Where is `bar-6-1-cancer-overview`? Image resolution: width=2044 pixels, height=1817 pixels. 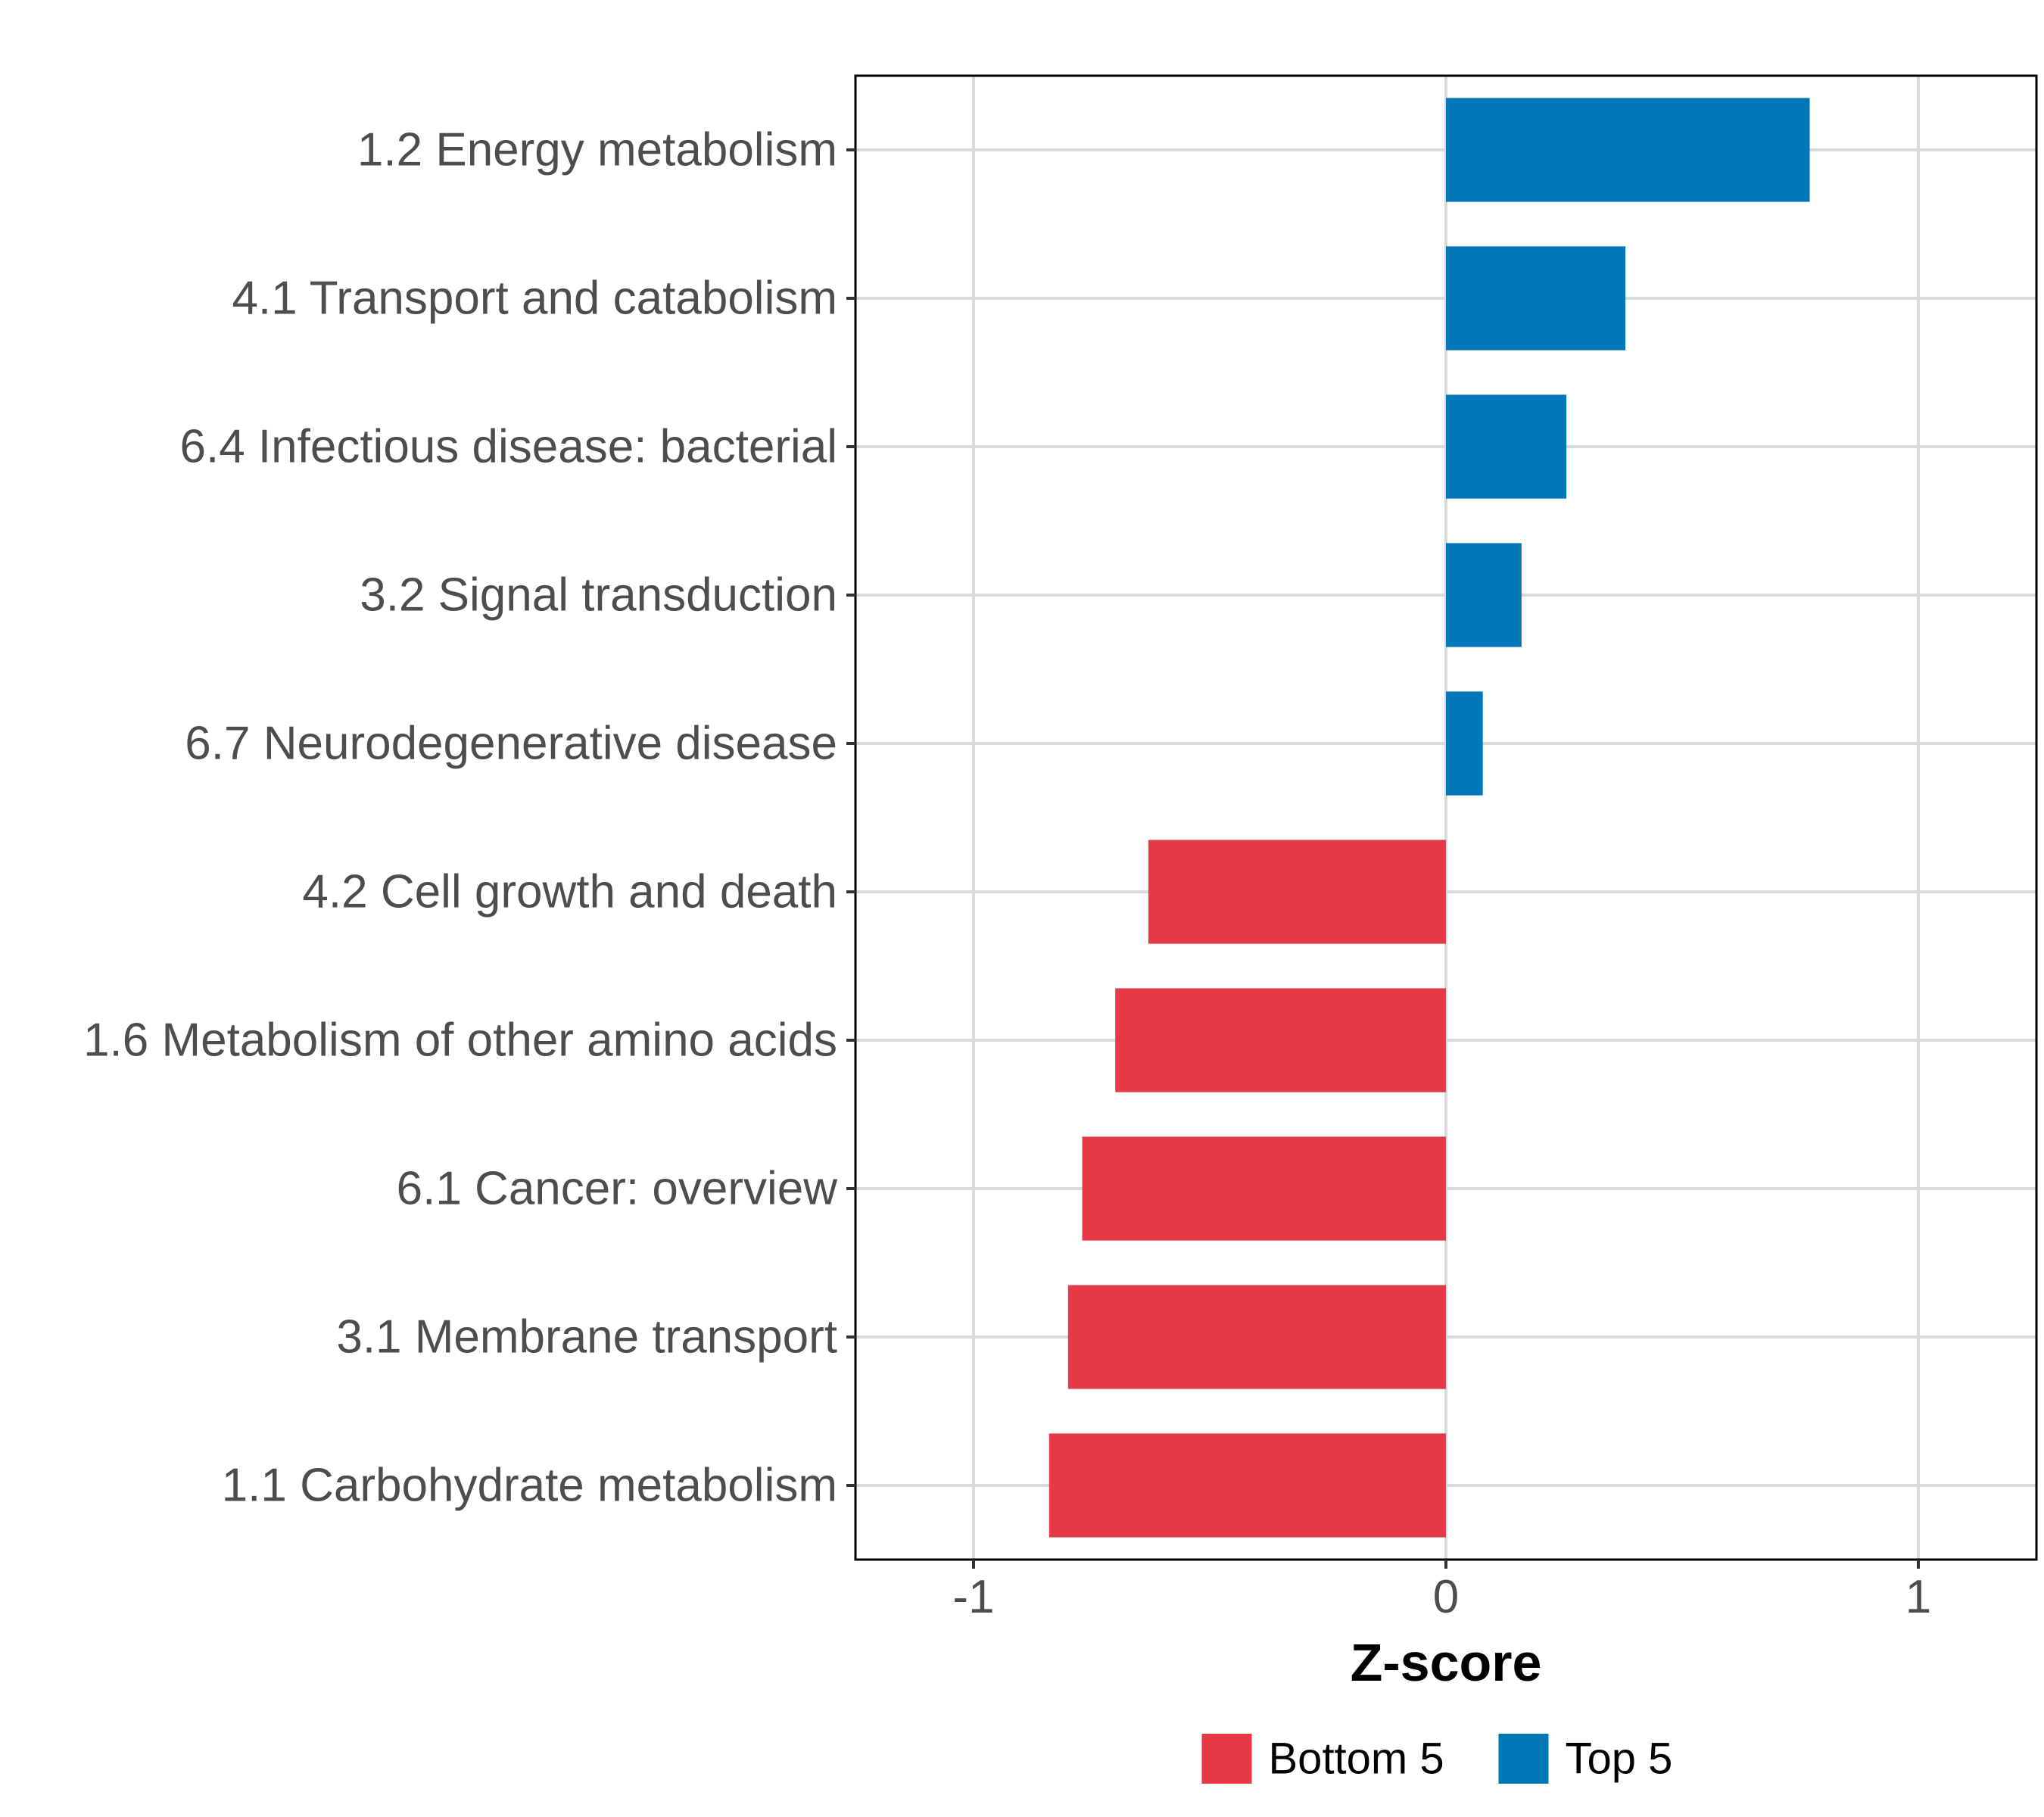 bar-6-1-cancer-overview is located at coordinates (1264, 1188).